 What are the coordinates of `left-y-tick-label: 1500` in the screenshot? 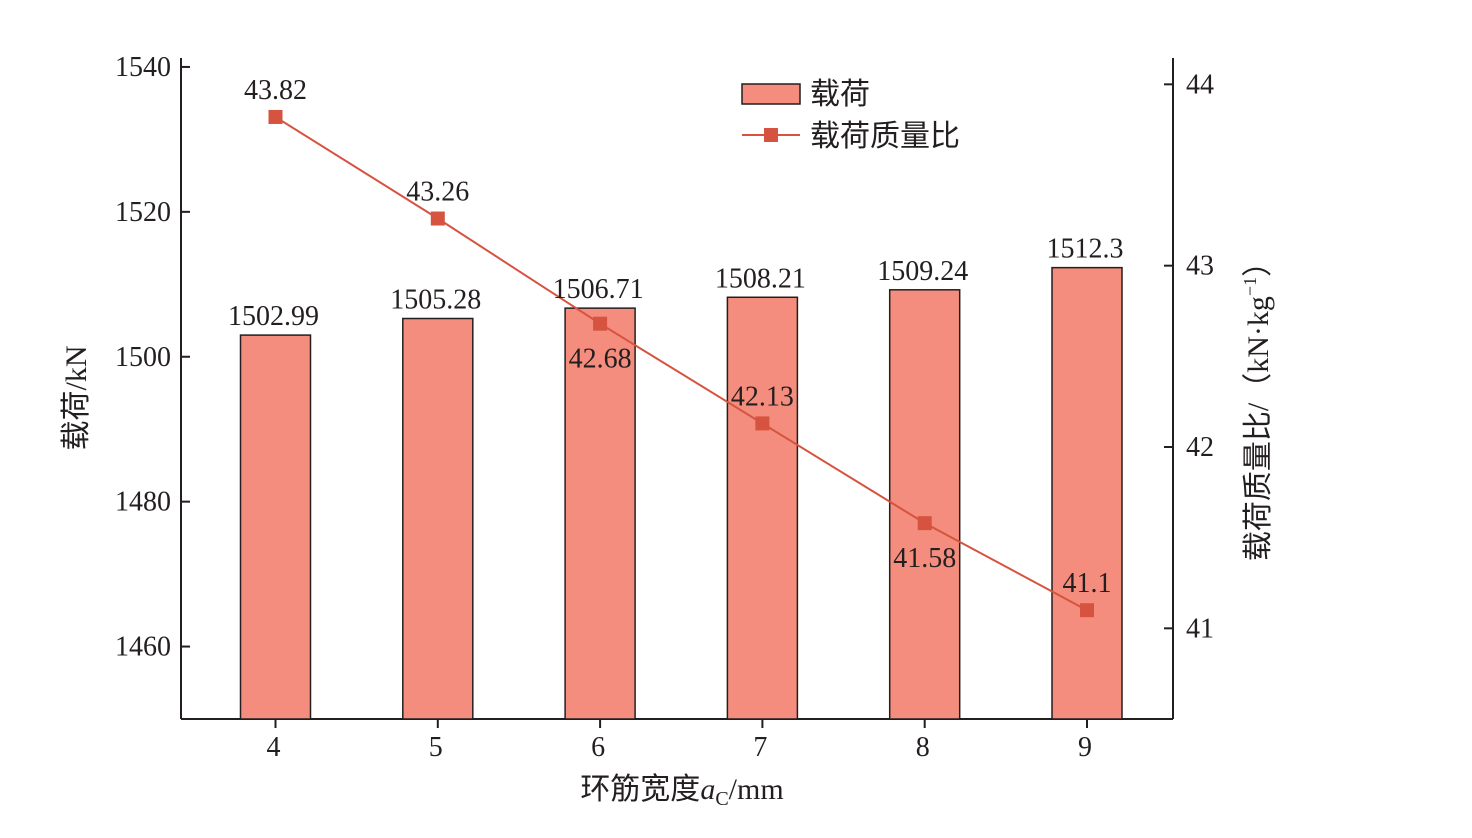 It's located at (143, 357).